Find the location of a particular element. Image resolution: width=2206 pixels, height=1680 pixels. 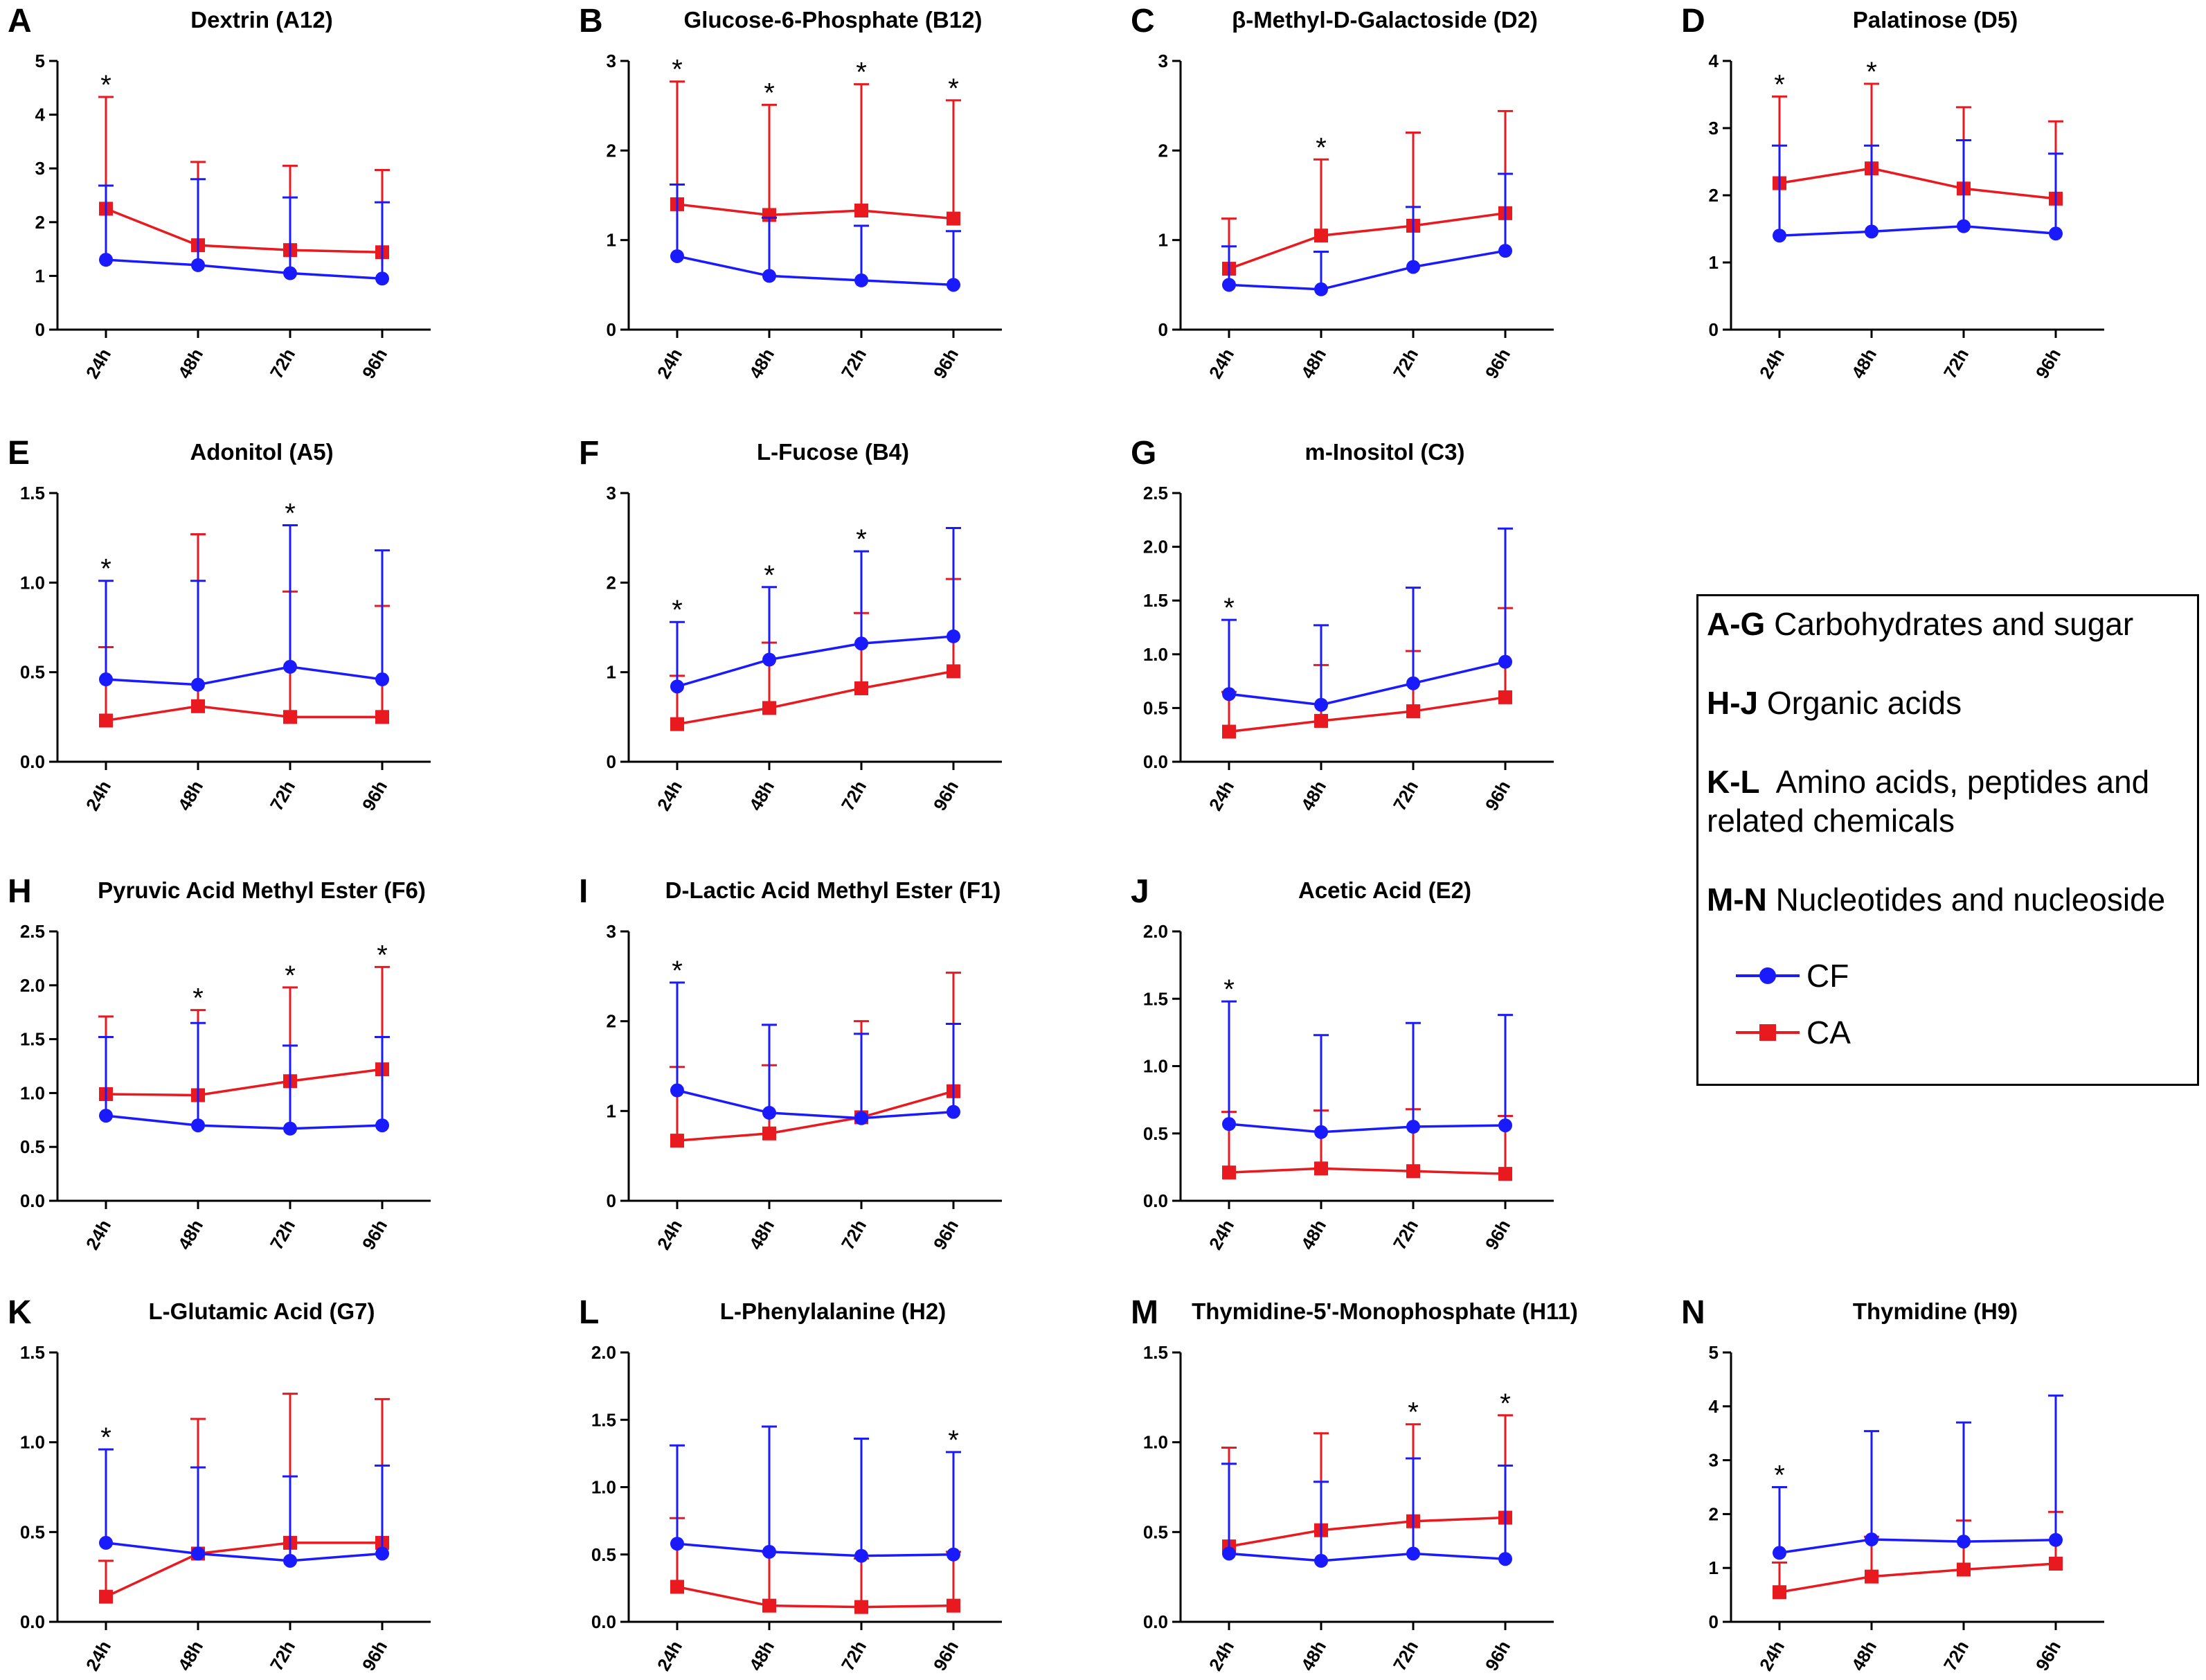

legend-category-text-line2: related chemicals is located at coordinates (1831, 821).